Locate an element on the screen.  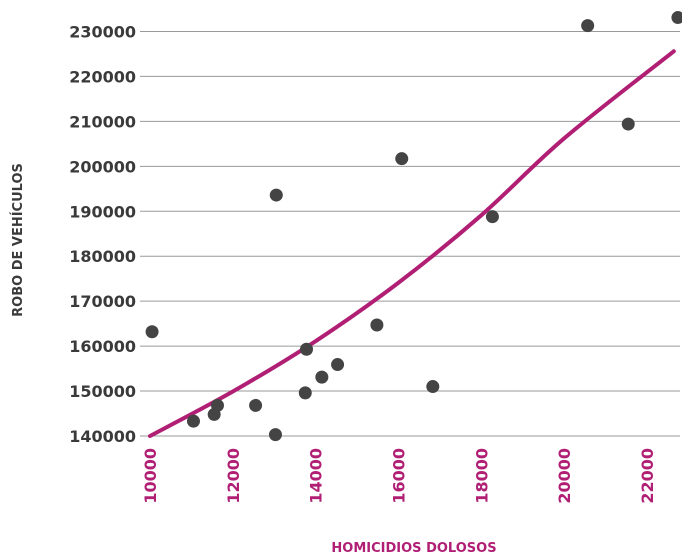
y-tick-label: 230000 is located at coordinates (102, 31).